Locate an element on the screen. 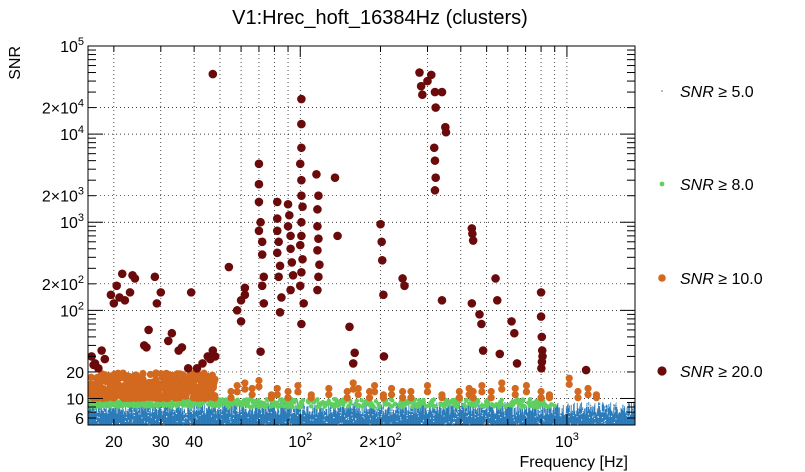 This screenshot has height=472, width=805. legend-entry: SNR ≥ 10.0 is located at coordinates (710, 279).